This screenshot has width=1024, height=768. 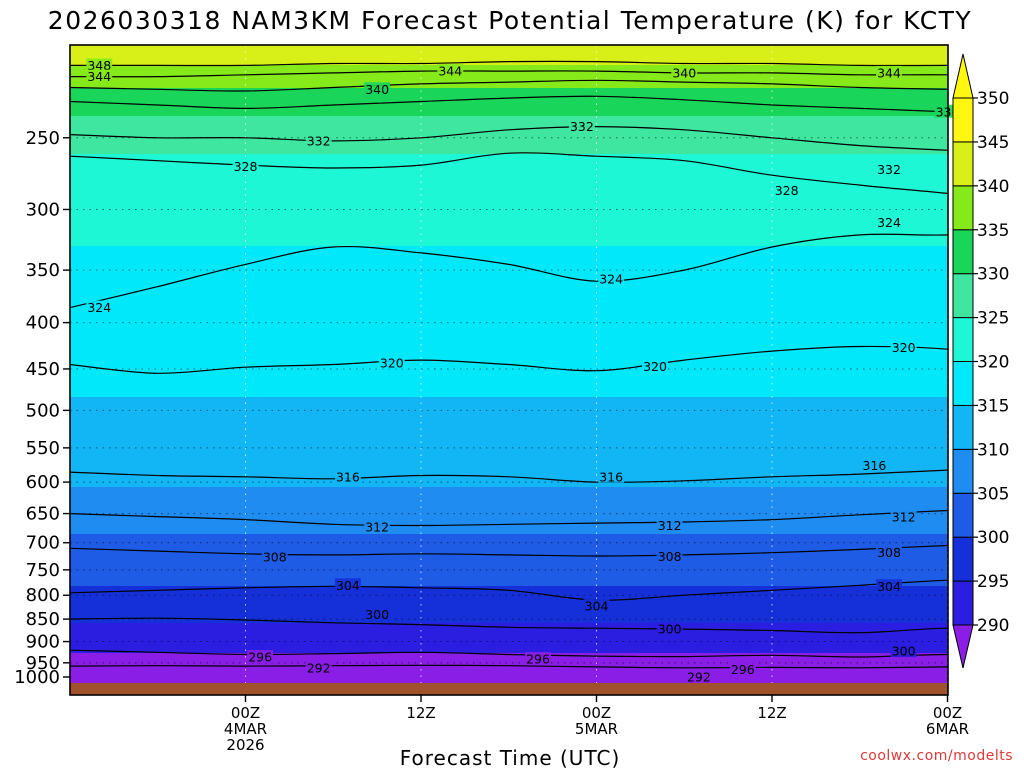 I want to click on x-tick-label: 4MAR, so click(x=245, y=729).